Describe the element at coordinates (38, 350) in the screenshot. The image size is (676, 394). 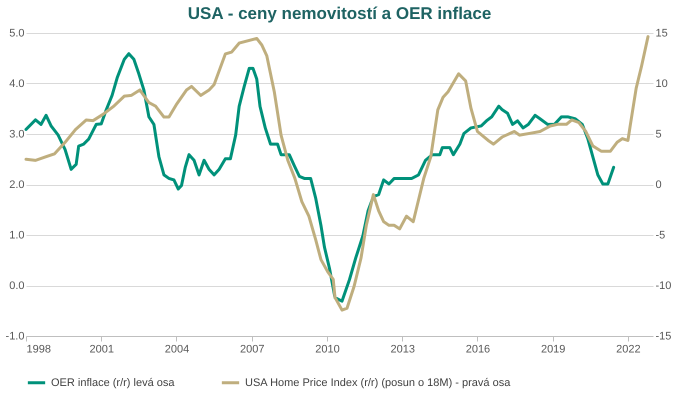
I see `x-tick-label: 1998` at that location.